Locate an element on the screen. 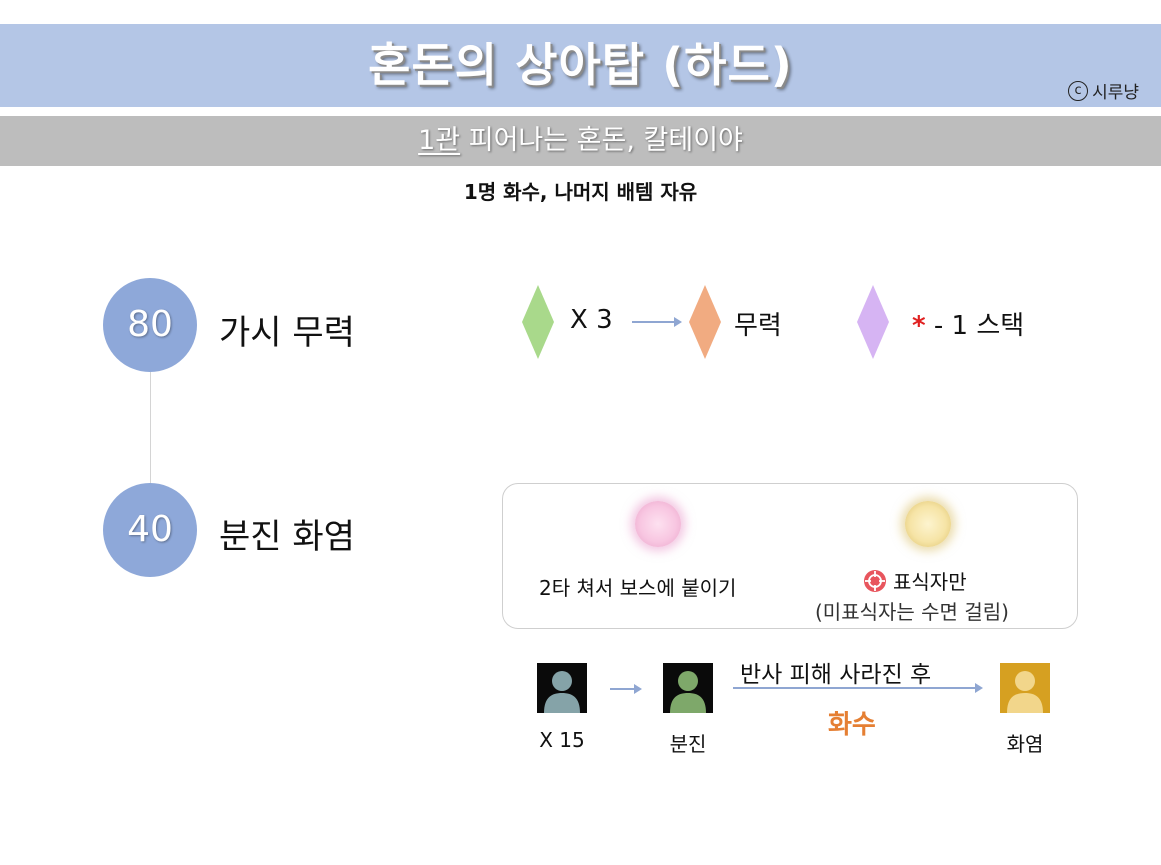 Image resolution: width=1161 pixels, height=865 pixels. credit: c 시루냥 is located at coordinates (1103, 90).